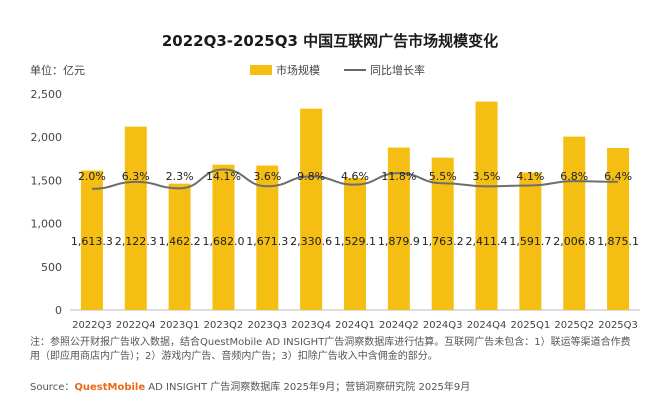 The image size is (660, 401). I want to click on x-tick-label: 2022Q3, so click(92, 325).